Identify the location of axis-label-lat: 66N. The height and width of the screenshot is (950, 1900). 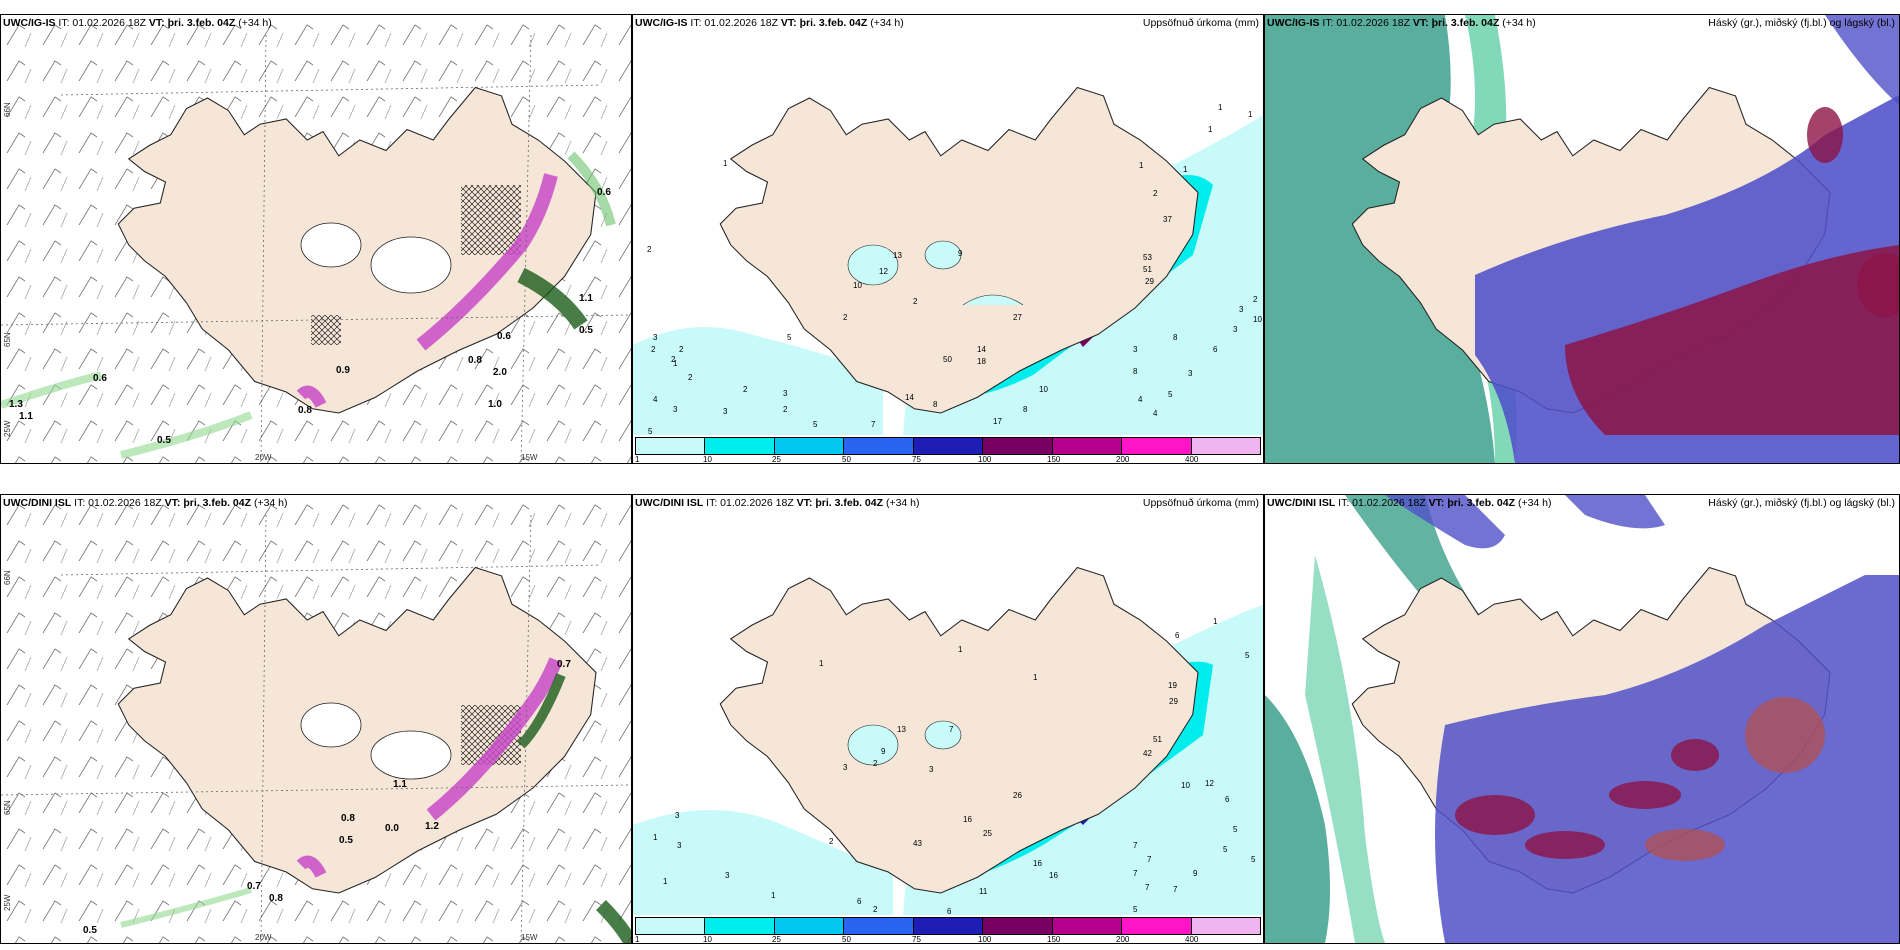
(7, 109).